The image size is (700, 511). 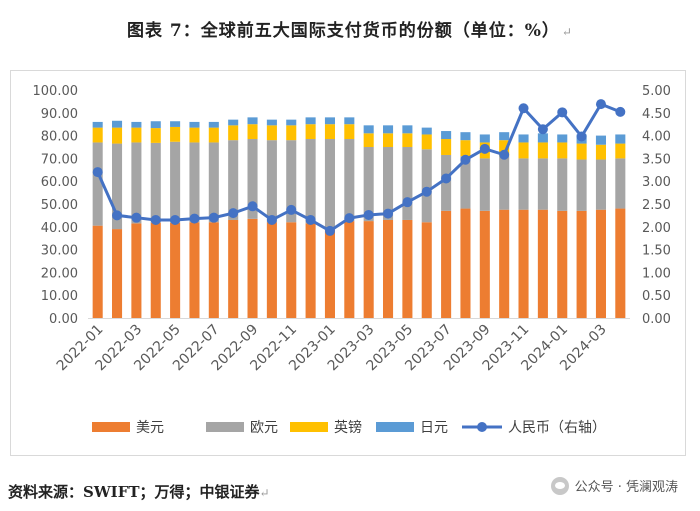 What do you see at coordinates (482, 427) in the screenshot?
I see `legend-marker` at bounding box center [482, 427].